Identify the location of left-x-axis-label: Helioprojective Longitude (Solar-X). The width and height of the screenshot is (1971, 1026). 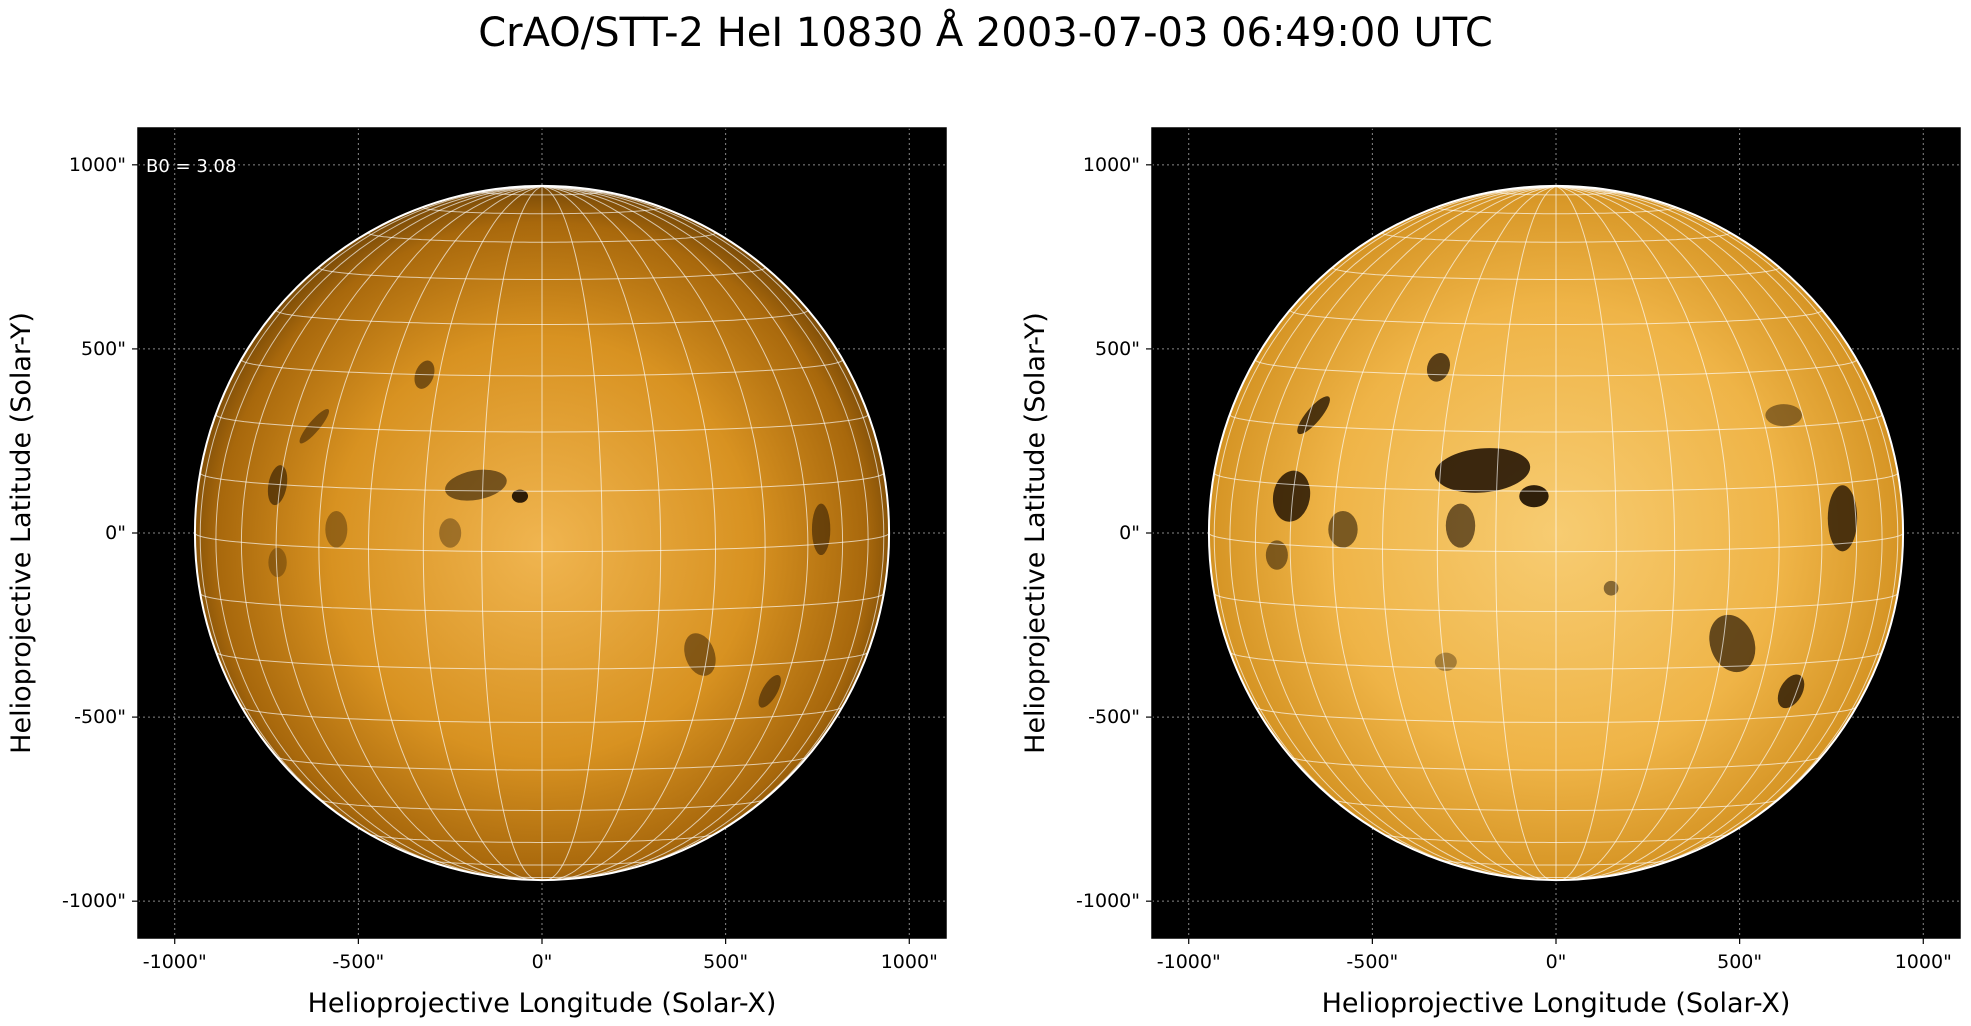
(542, 1003).